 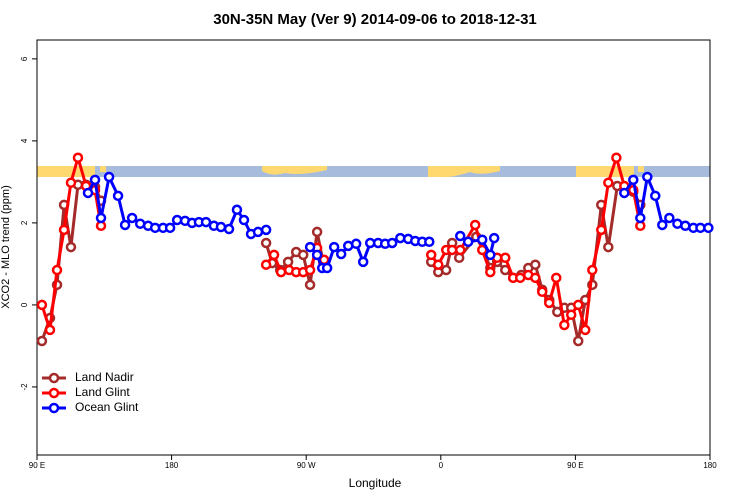 What do you see at coordinates (441, 465) in the screenshot?
I see `x-tick-label: 0` at bounding box center [441, 465].